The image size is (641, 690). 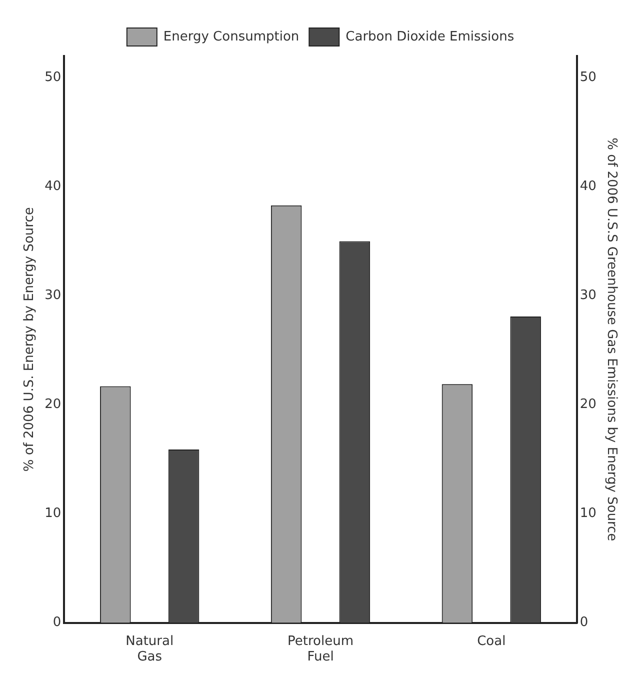 What do you see at coordinates (150, 649) in the screenshot?
I see `x-tick-label: Natural Gas` at bounding box center [150, 649].